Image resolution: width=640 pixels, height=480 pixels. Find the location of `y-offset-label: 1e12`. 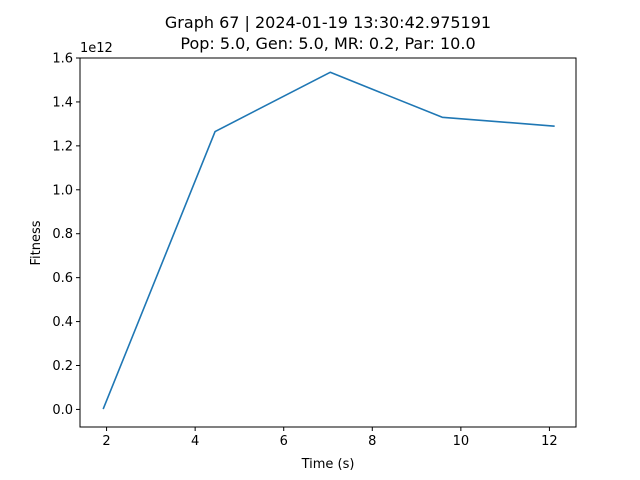

y-offset-label: 1e12 is located at coordinates (96, 48).